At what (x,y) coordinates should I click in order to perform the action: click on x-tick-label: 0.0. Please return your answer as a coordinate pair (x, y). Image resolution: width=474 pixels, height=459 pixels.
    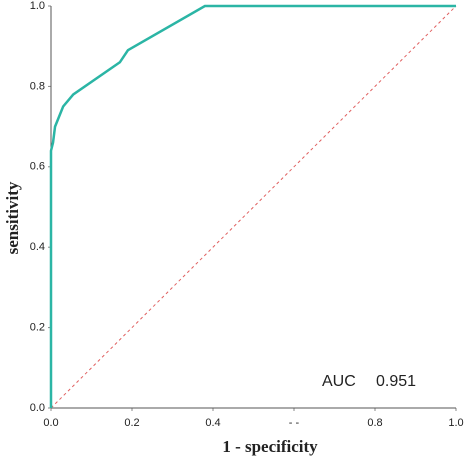
    Looking at the image, I should click on (50, 423).